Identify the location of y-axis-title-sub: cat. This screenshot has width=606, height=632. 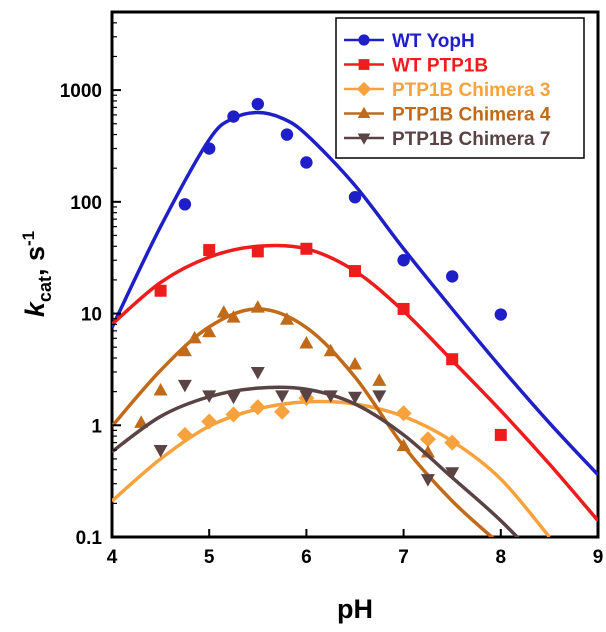
(45, 289).